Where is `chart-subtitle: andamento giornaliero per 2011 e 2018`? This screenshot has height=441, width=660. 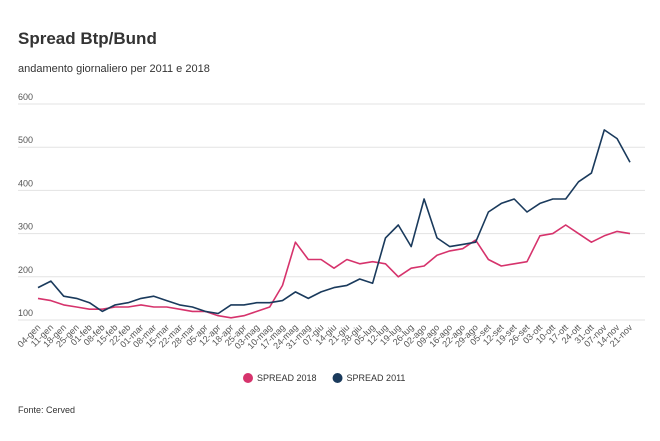 chart-subtitle: andamento giornaliero per 2011 e 2018 is located at coordinates (114, 69).